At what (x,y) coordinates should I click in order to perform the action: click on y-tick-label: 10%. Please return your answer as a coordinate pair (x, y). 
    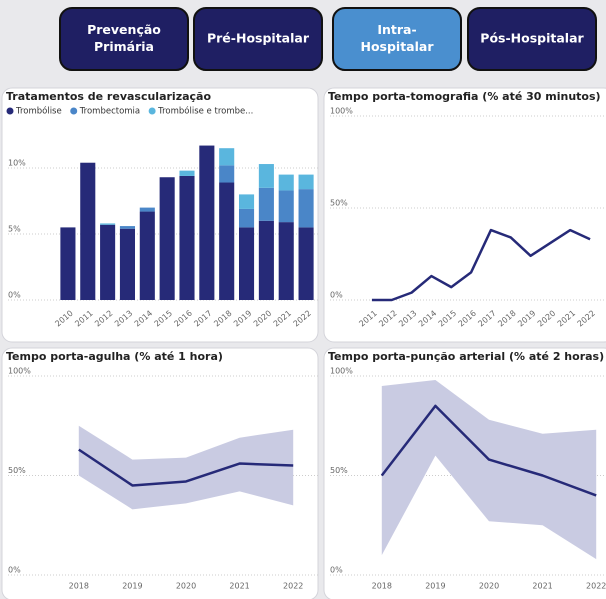
    Looking at the image, I should click on (17, 163).